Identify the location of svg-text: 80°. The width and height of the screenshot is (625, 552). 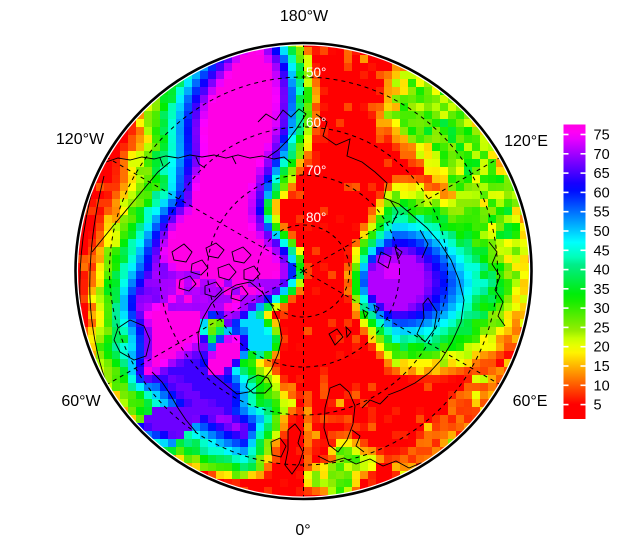
(316, 217).